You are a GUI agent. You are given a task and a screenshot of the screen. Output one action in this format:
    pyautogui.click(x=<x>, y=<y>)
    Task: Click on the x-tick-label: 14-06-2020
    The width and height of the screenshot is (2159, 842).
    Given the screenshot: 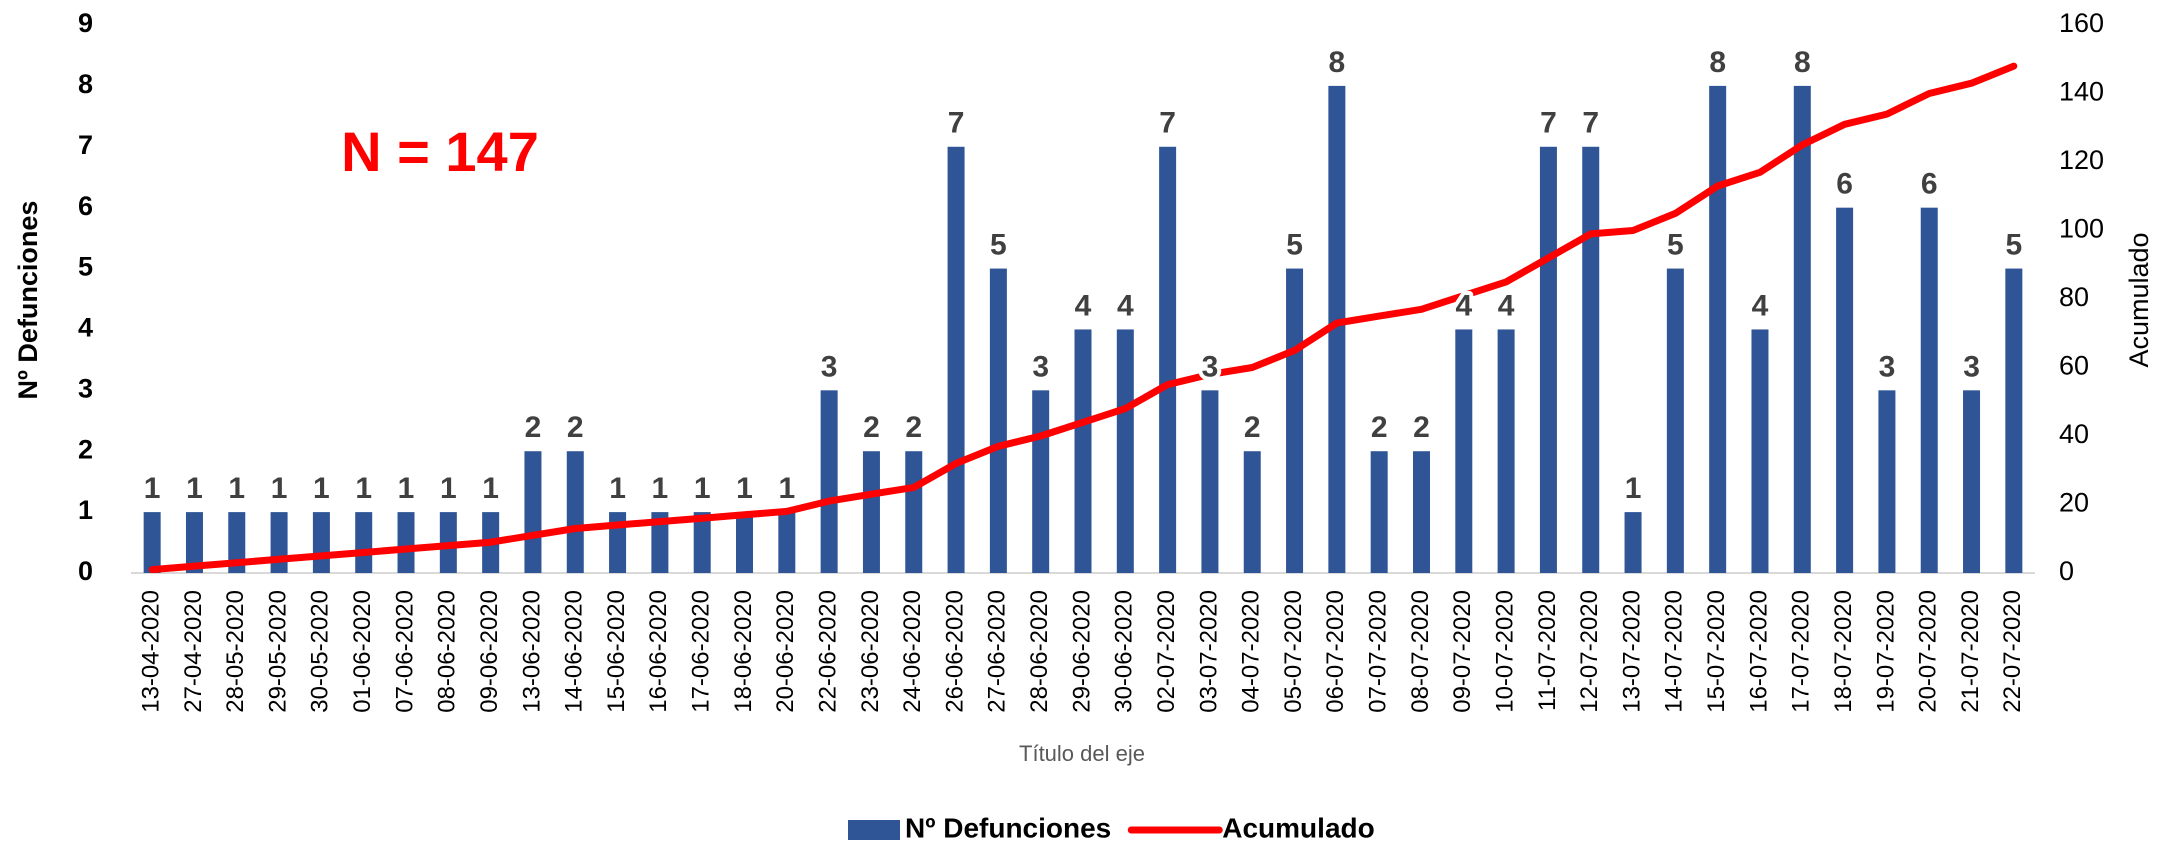 What is the action you would take?
    pyautogui.click(x=574, y=651)
    